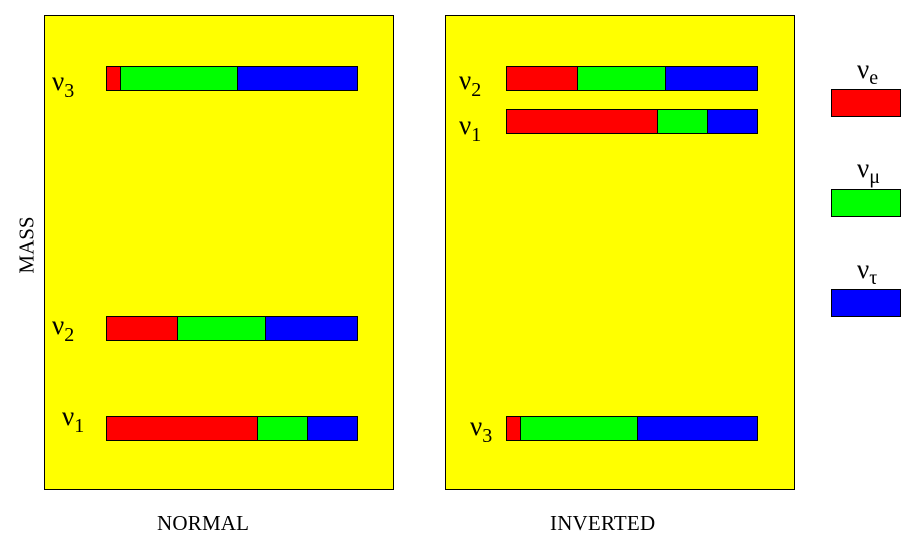 The image size is (917, 543). Describe the element at coordinates (26, 245) in the screenshot. I see `mass-axis-label: MASS` at that location.